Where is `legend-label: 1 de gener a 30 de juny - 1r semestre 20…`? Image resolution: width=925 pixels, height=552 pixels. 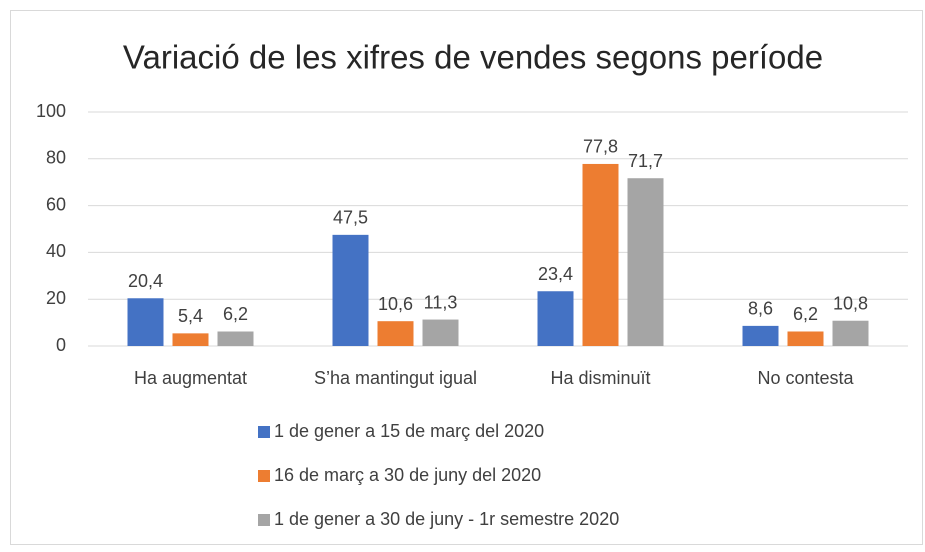
legend-label: 1 de gener a 30 de juny - 1r semestre 20… is located at coordinates (446, 519).